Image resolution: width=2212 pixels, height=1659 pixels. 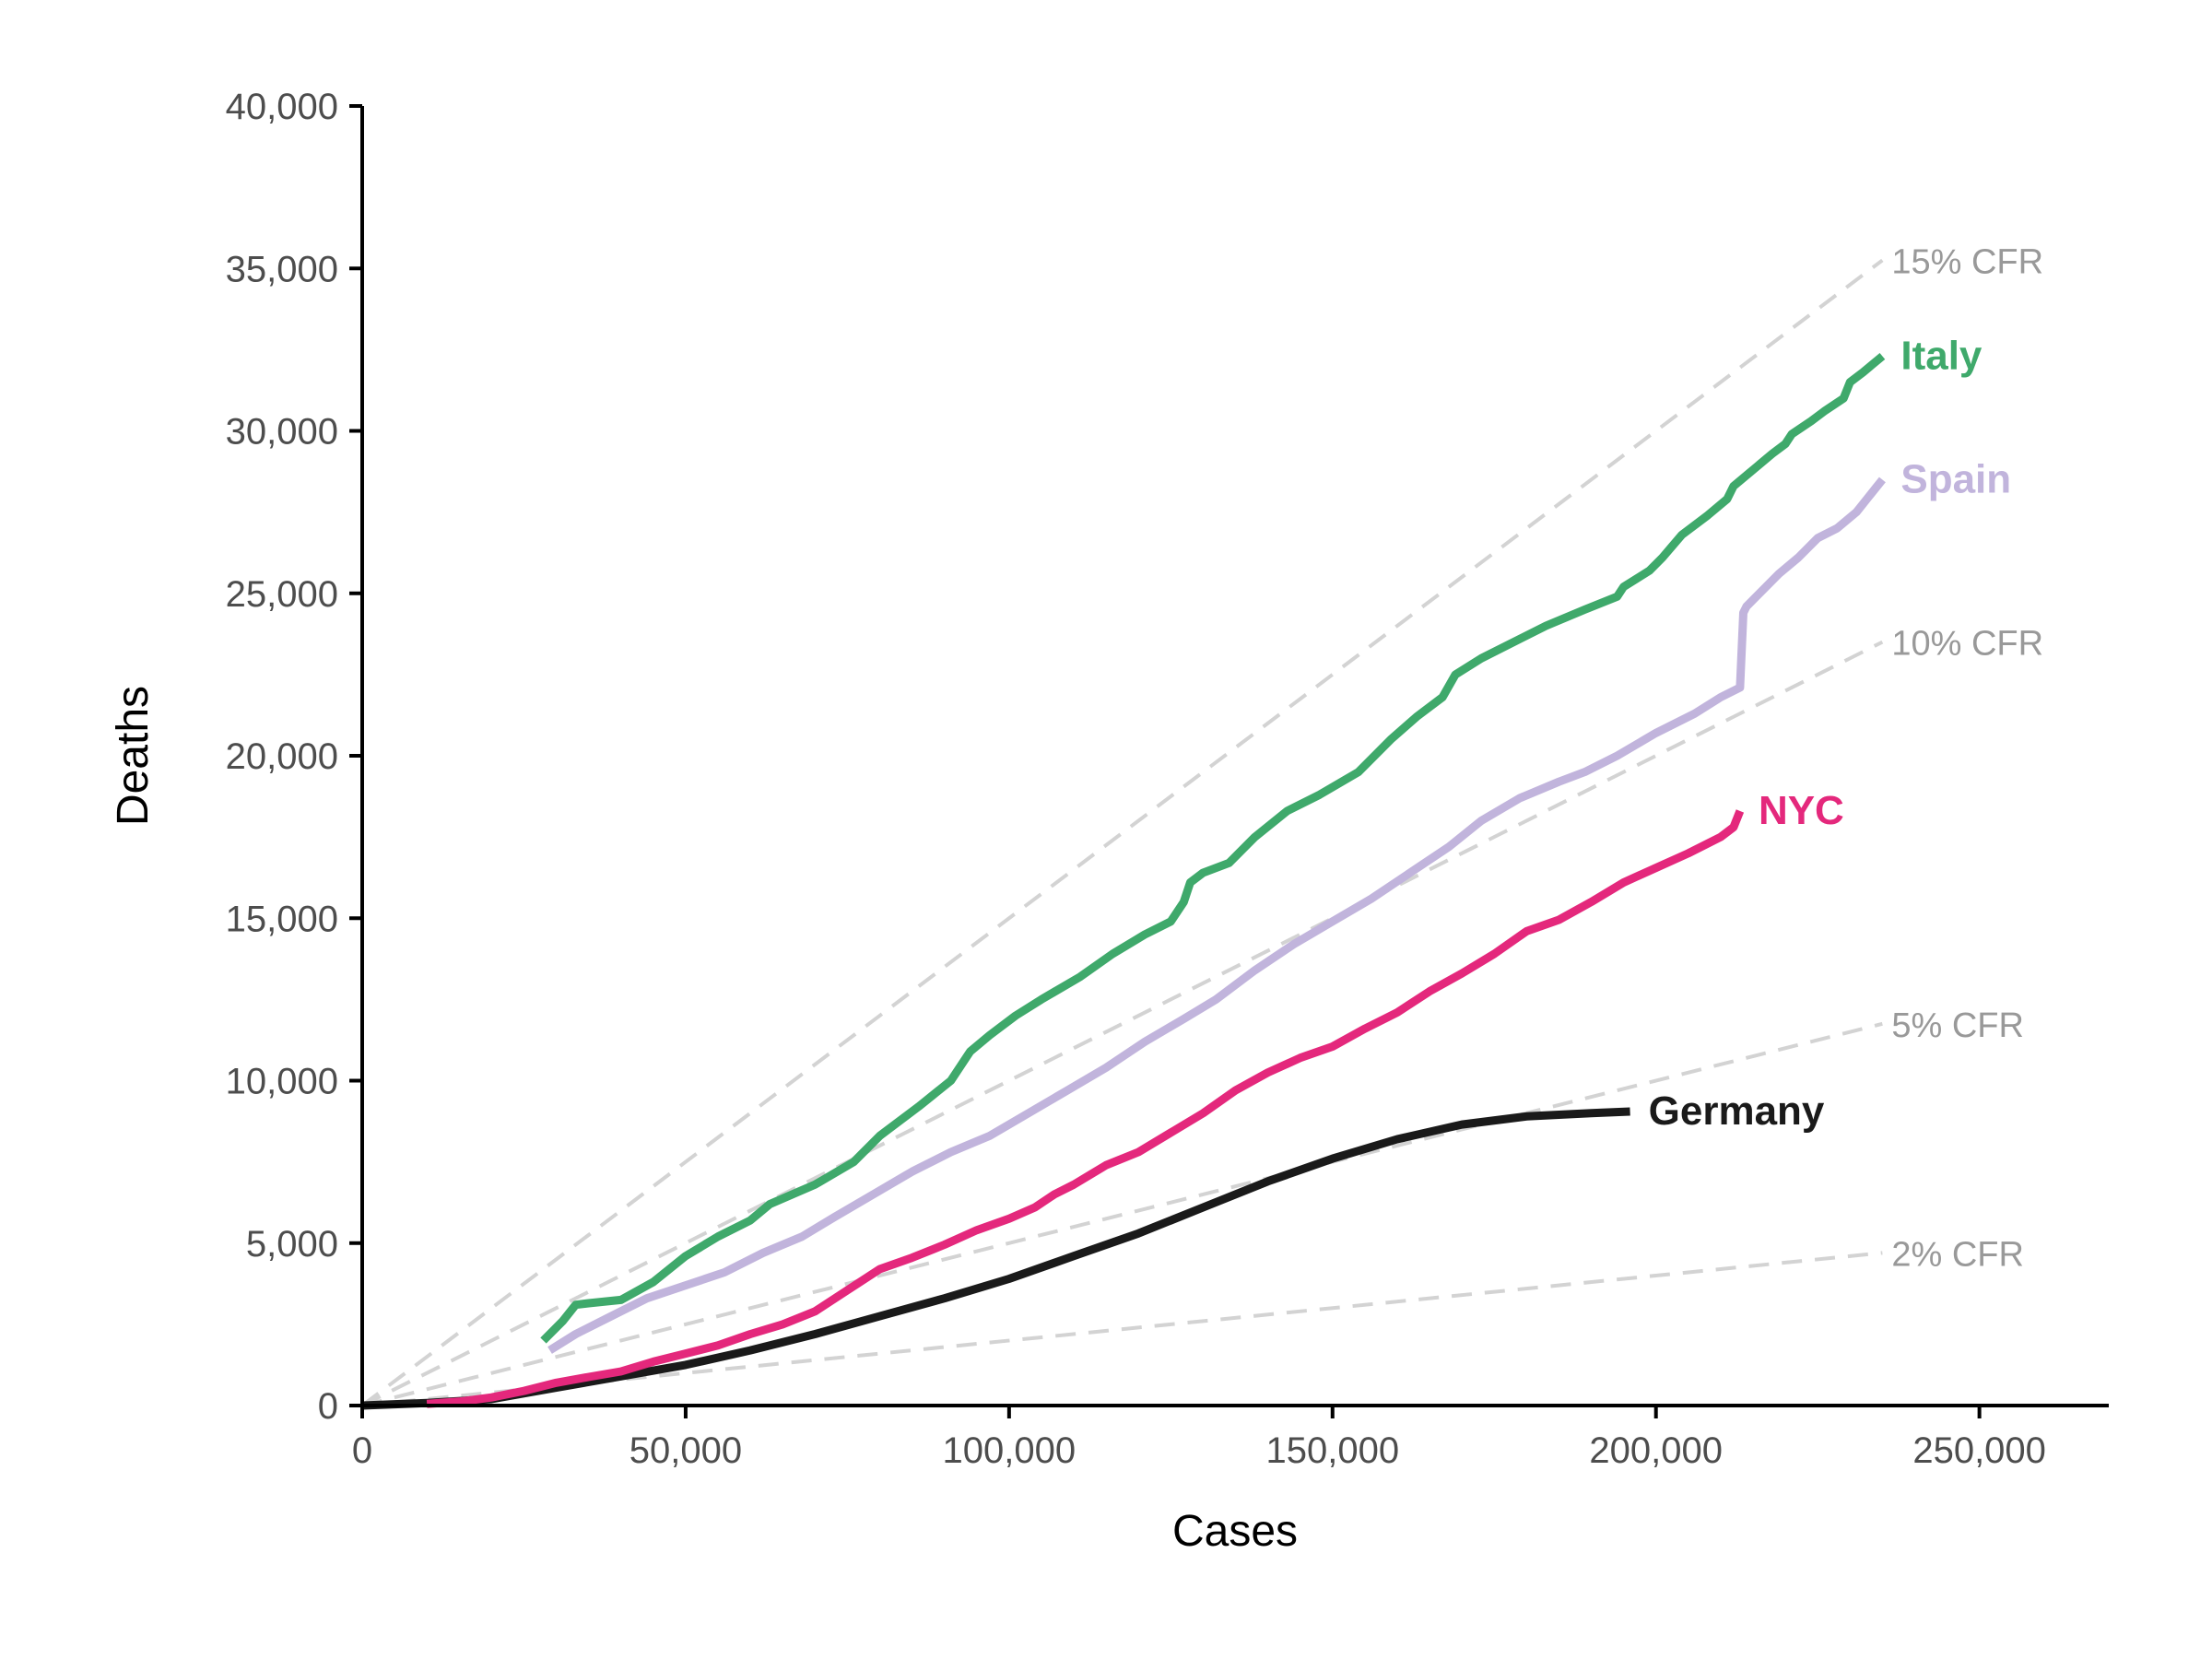 I want to click on y-tick-label: 15,000, so click(x=282, y=919).